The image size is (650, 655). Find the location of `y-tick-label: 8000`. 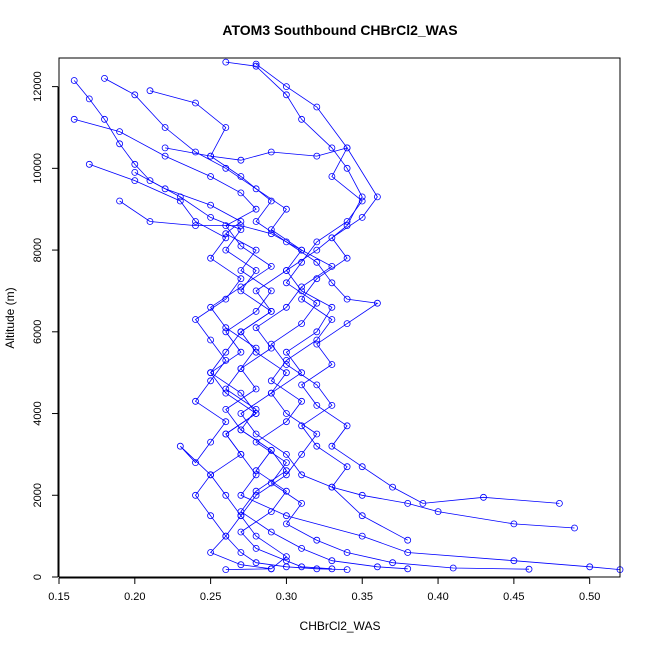

y-tick-label: 8000 is located at coordinates (38, 250).